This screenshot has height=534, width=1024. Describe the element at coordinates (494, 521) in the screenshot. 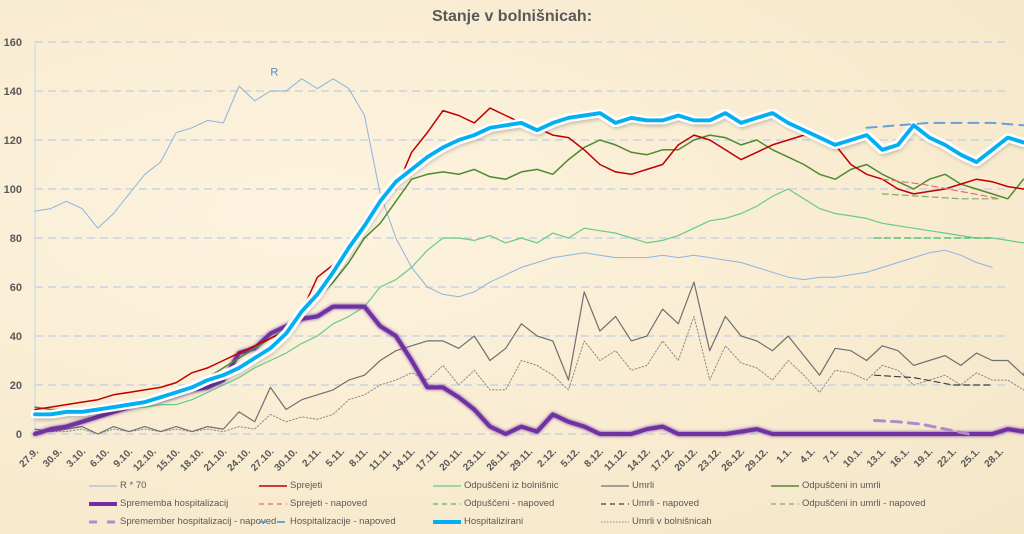

I see `legend-label: Hospitalizirani` at that location.